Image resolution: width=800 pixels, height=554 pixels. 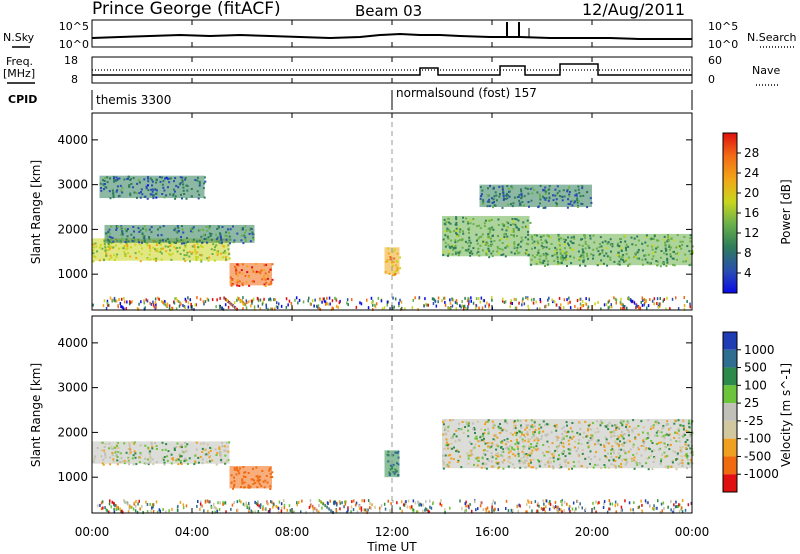 I want to click on freq-tick-bottom: 8, so click(x=74, y=79).